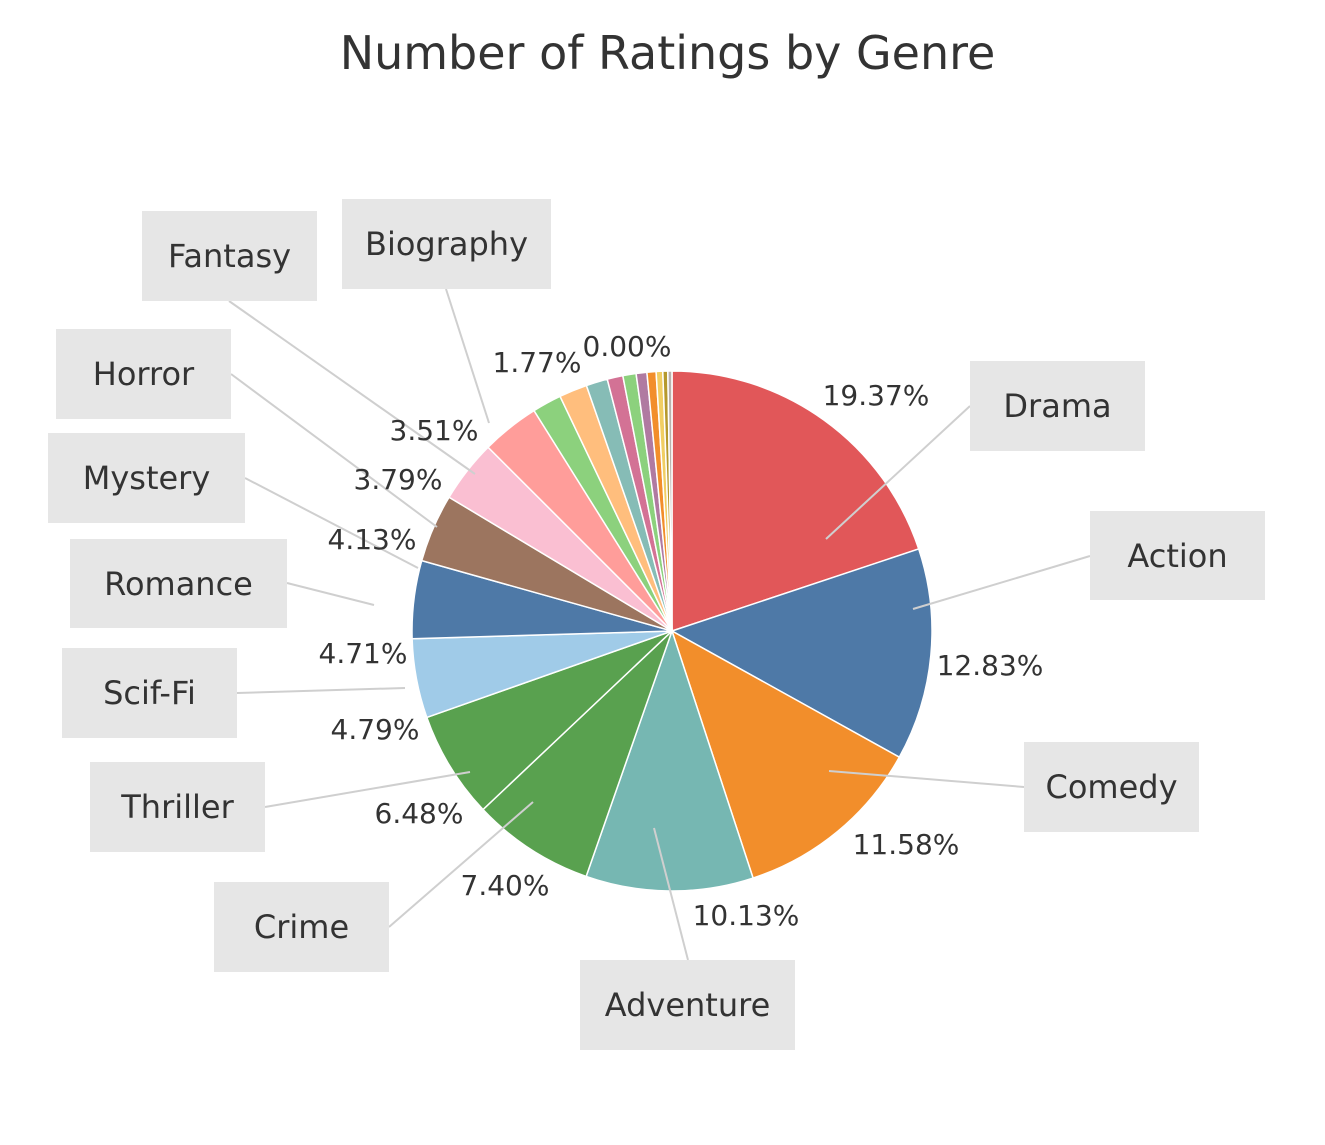  I want to click on leader-line-thriller, so click(367, 789).